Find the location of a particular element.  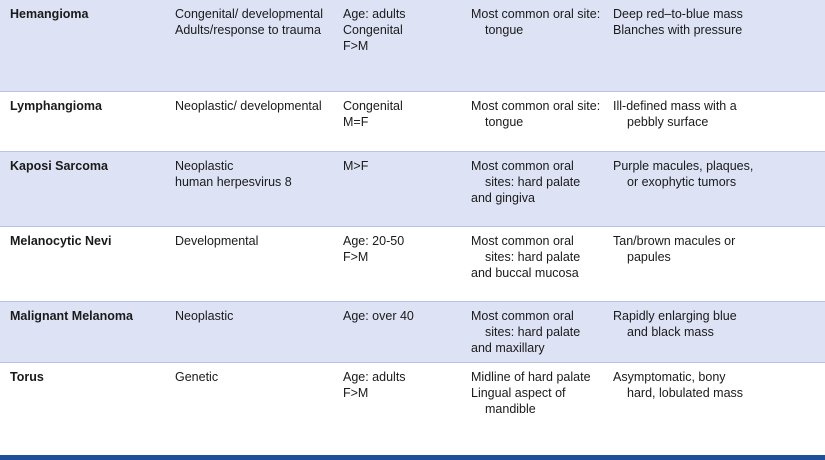

features-cell: Ill-defined mass with a pebbly surface is located at coordinates (715, 114).